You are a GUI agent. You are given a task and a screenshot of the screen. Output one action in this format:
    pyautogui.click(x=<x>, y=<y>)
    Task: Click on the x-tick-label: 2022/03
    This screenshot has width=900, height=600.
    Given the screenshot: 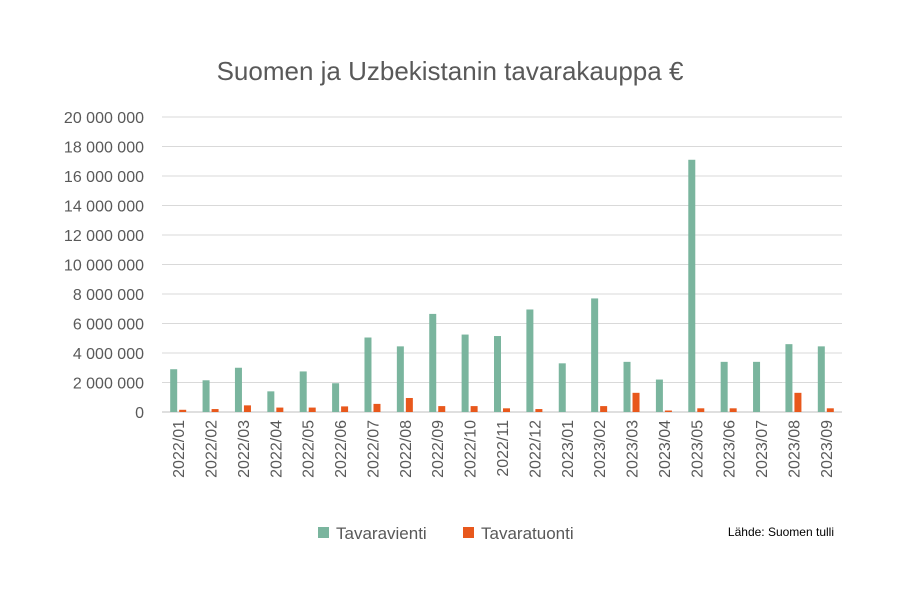 What is the action you would take?
    pyautogui.click(x=244, y=449)
    